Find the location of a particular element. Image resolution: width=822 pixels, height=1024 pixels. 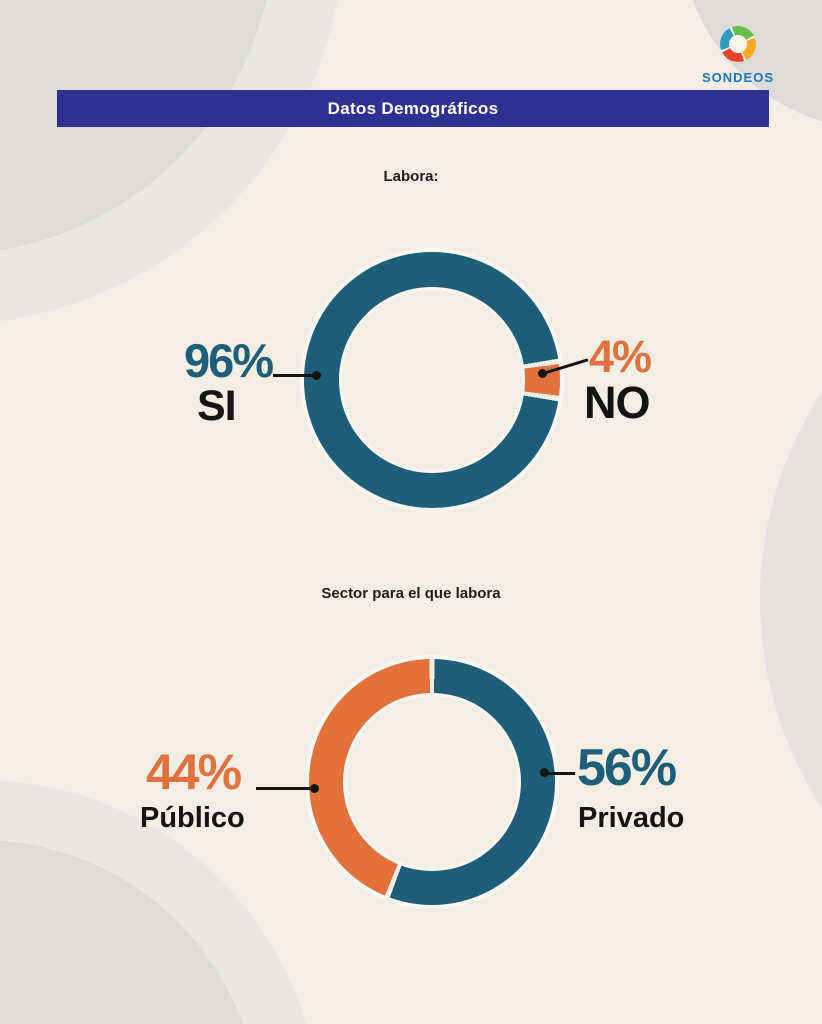

section-title-bar: Datos Demográficos is located at coordinates (413, 108).